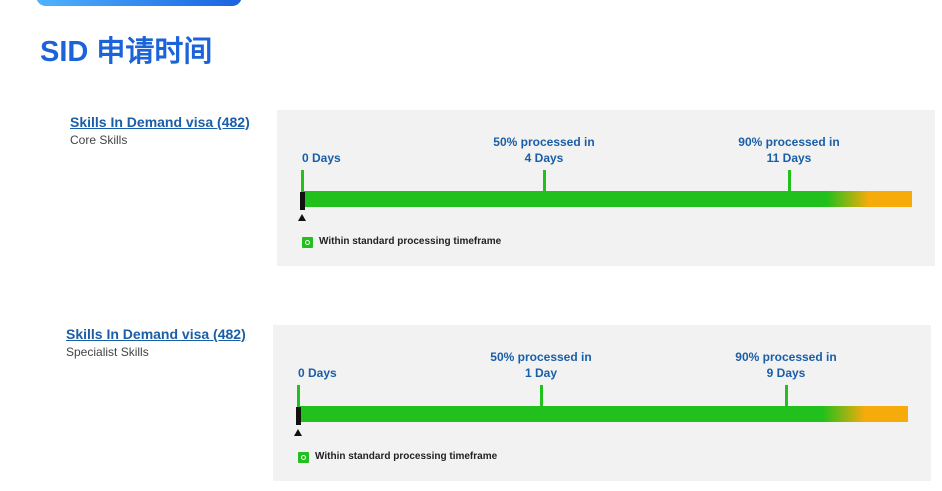 This screenshot has width=942, height=491. What do you see at coordinates (544, 158) in the screenshot?
I see `marker-value: 4 Days` at bounding box center [544, 158].